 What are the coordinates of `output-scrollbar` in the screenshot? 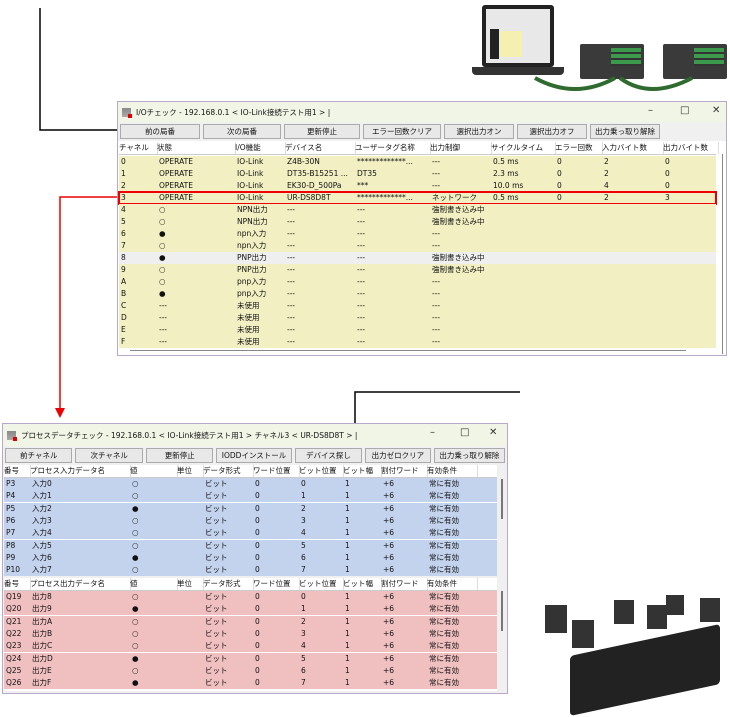 It's located at (502, 611).